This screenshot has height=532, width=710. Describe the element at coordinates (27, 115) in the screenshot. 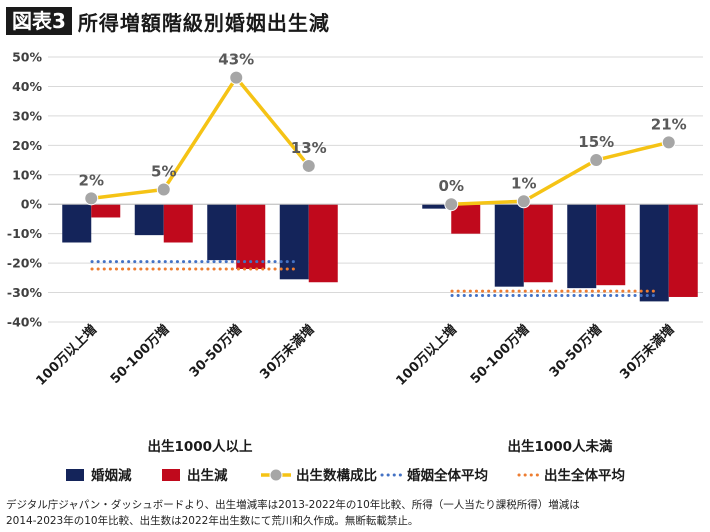

I see `y-tick-label: 30%` at that location.